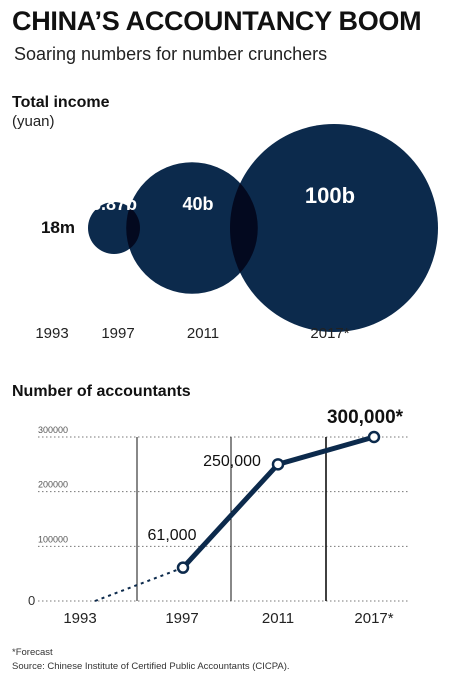 The width and height of the screenshot is (450, 689). Describe the element at coordinates (374, 437) in the screenshot. I see `data-point-2017` at that location.